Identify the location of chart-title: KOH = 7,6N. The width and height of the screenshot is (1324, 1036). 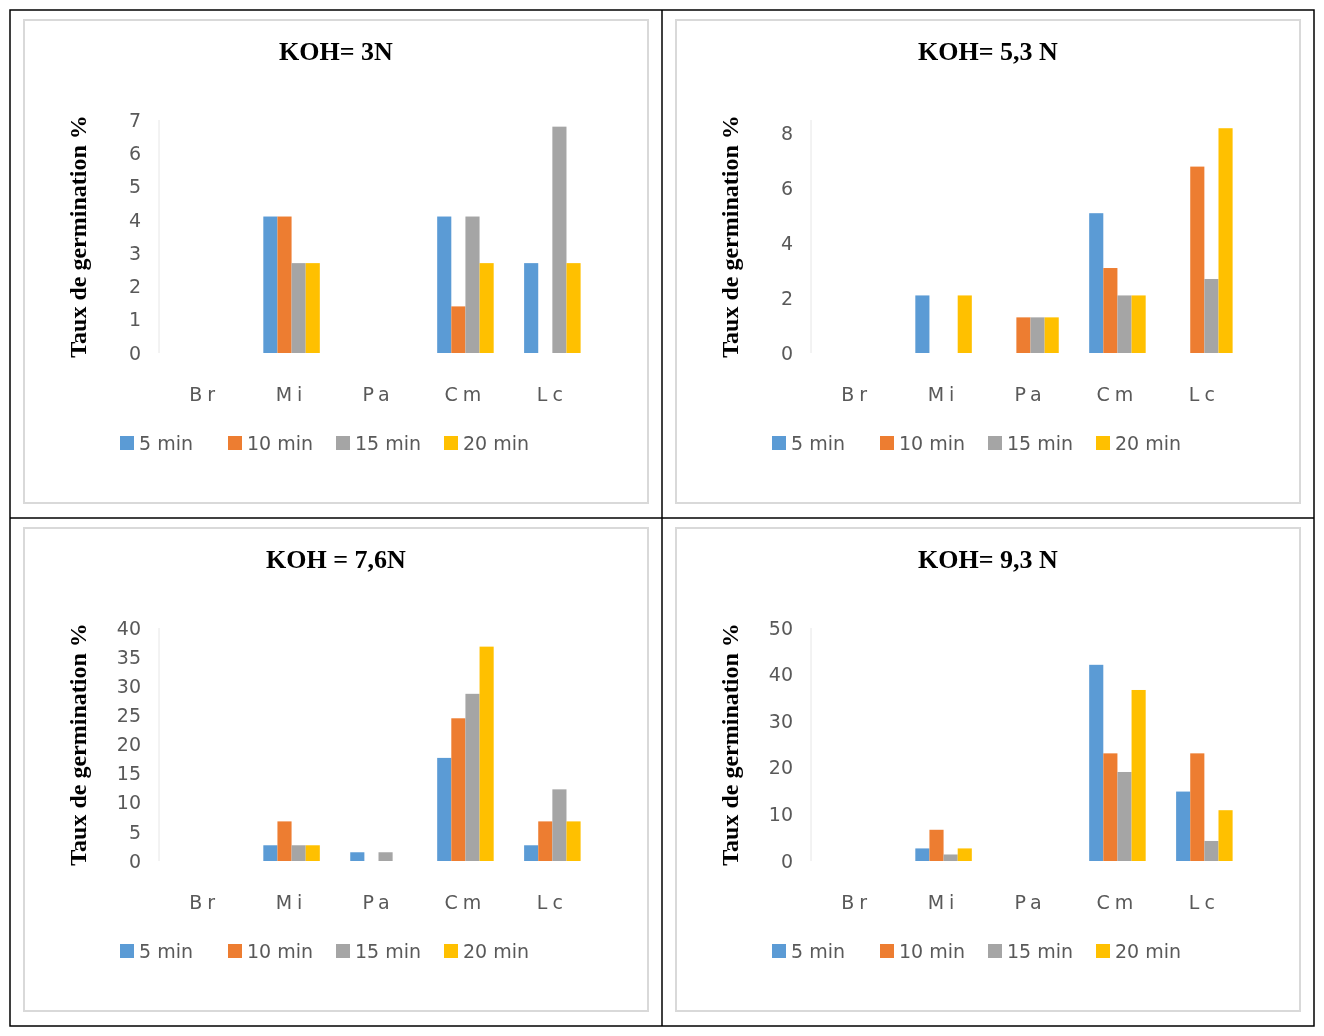
(336, 559).